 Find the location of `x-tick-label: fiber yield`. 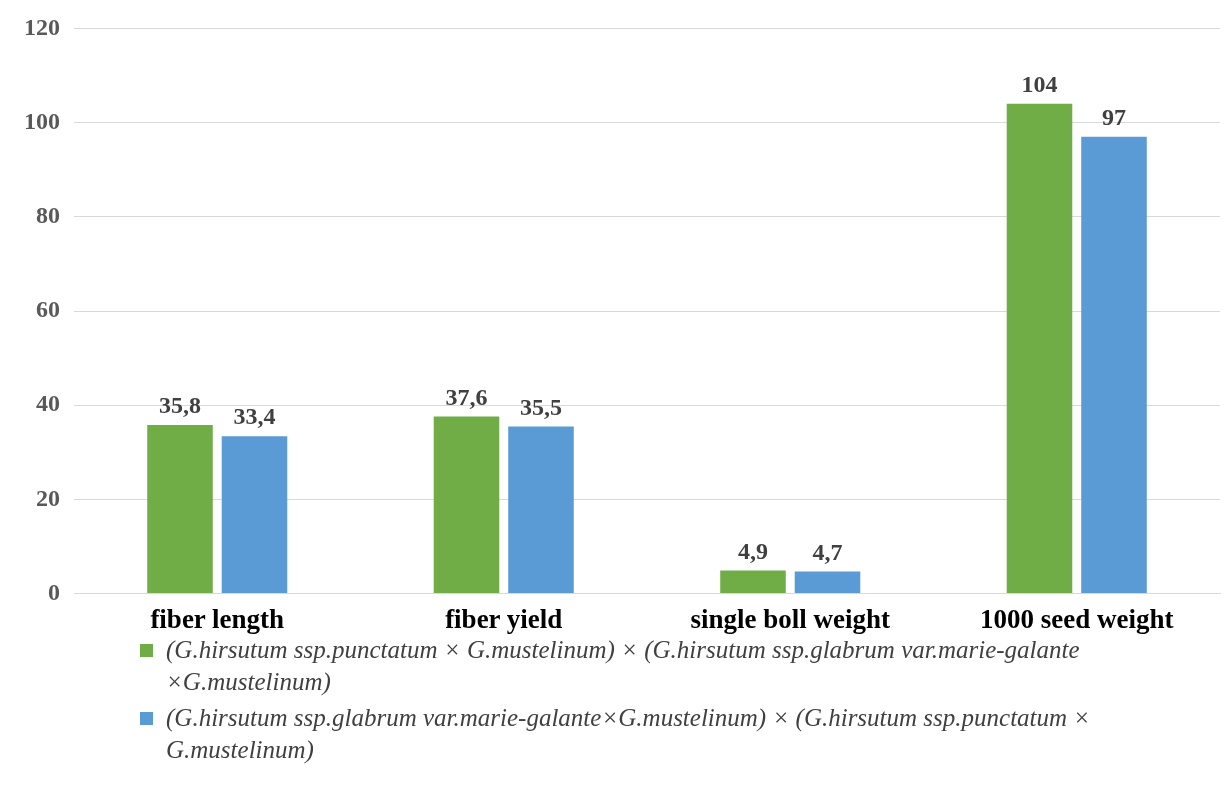

x-tick-label: fiber yield is located at coordinates (504, 618).